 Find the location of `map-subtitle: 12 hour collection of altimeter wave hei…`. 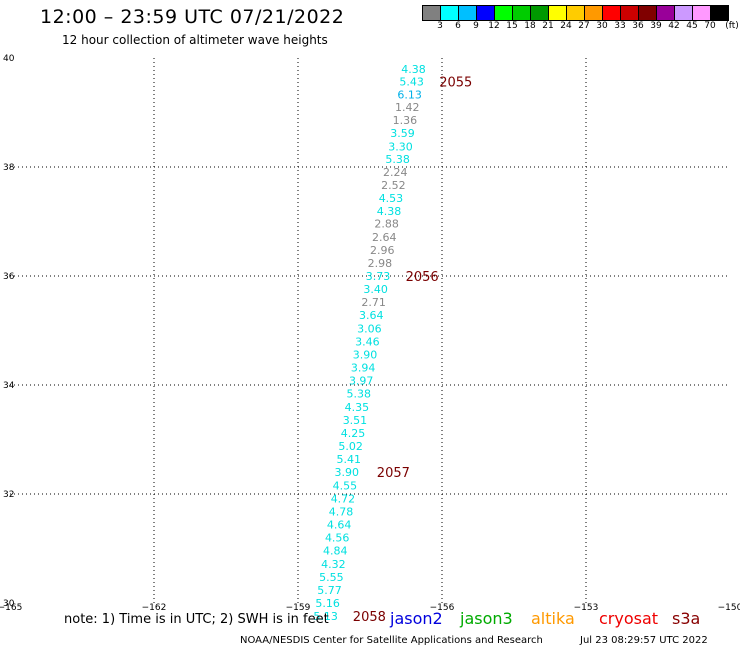

map-subtitle: 12 hour collection of altimeter wave hei… is located at coordinates (195, 40).